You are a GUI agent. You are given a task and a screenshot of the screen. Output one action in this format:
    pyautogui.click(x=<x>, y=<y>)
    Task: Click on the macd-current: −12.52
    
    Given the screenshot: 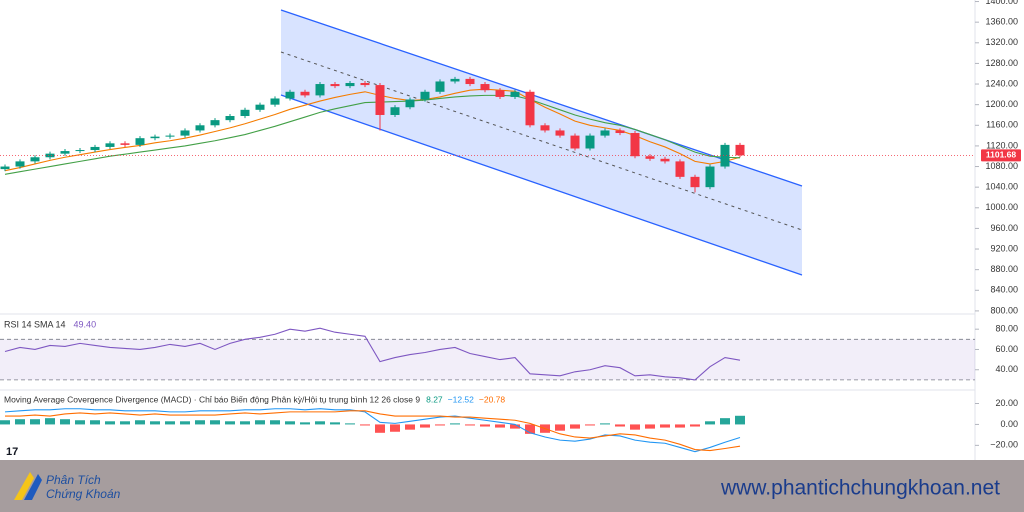 What is the action you would take?
    pyautogui.click(x=461, y=399)
    